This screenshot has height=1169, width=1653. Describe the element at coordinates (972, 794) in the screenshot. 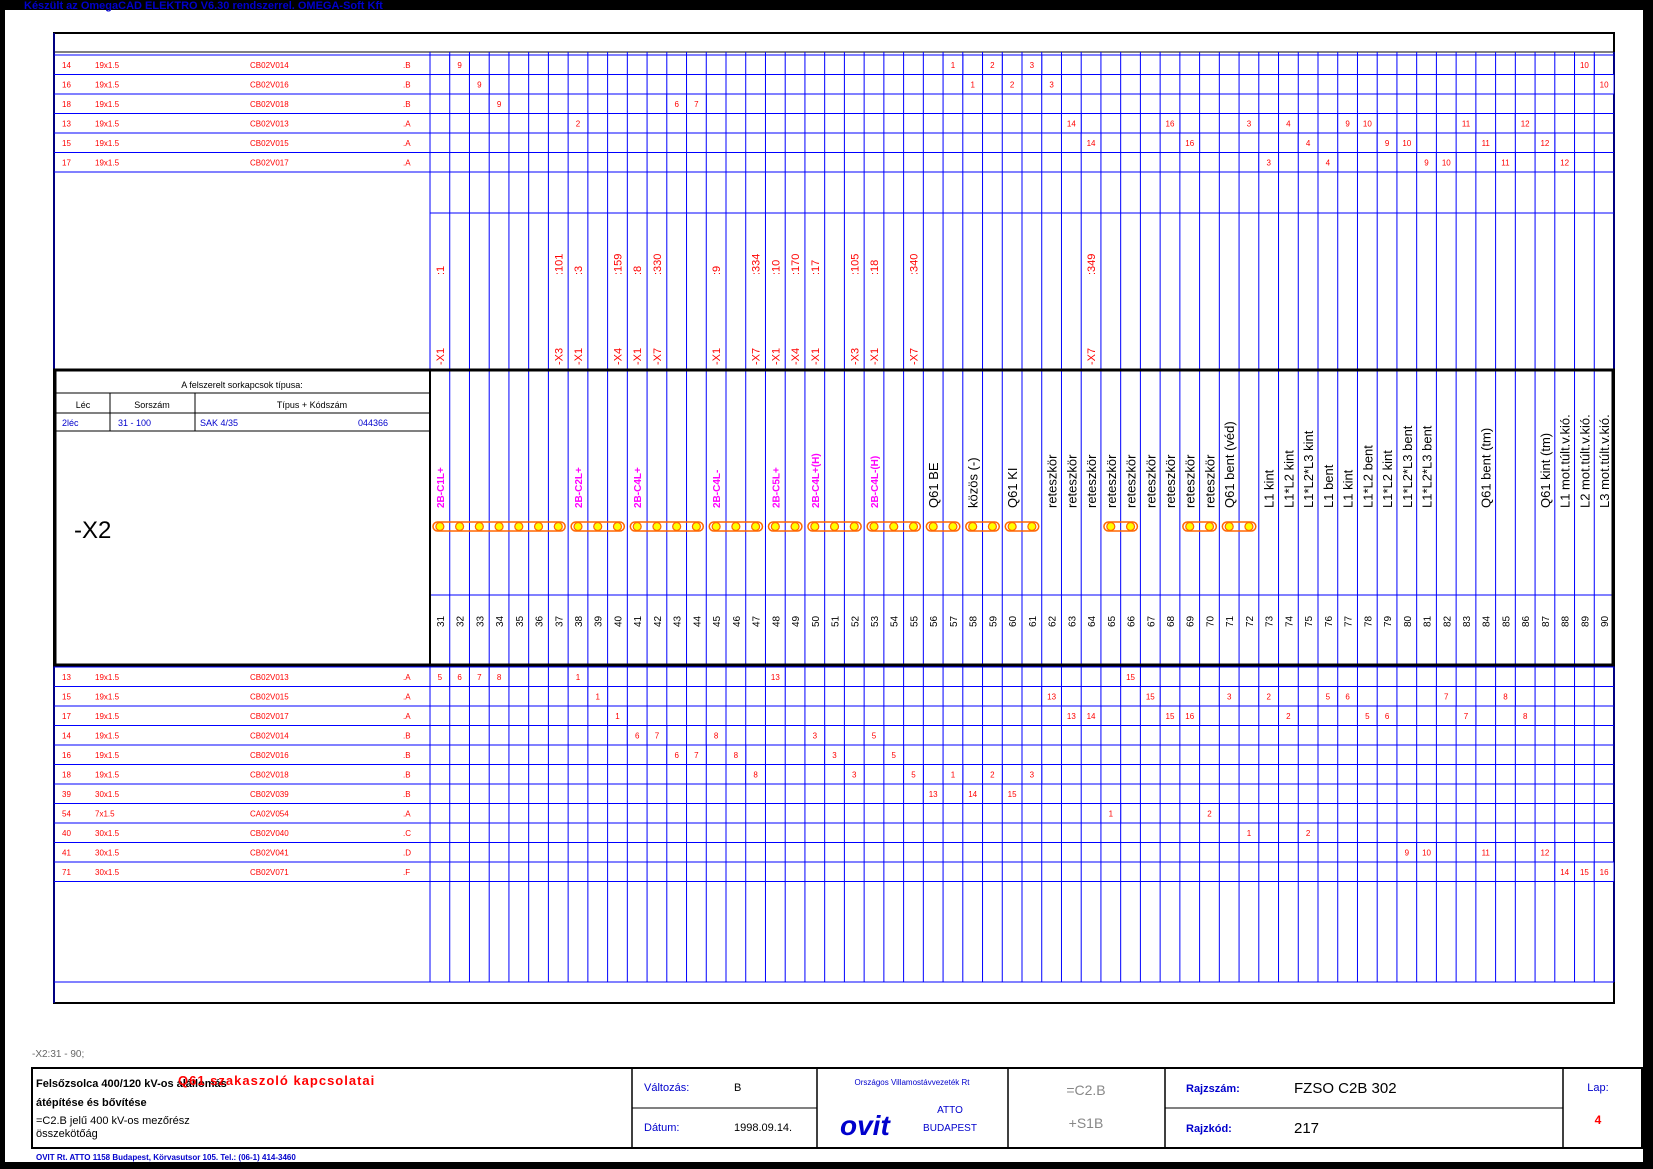

I see `core-number: 14` at that location.